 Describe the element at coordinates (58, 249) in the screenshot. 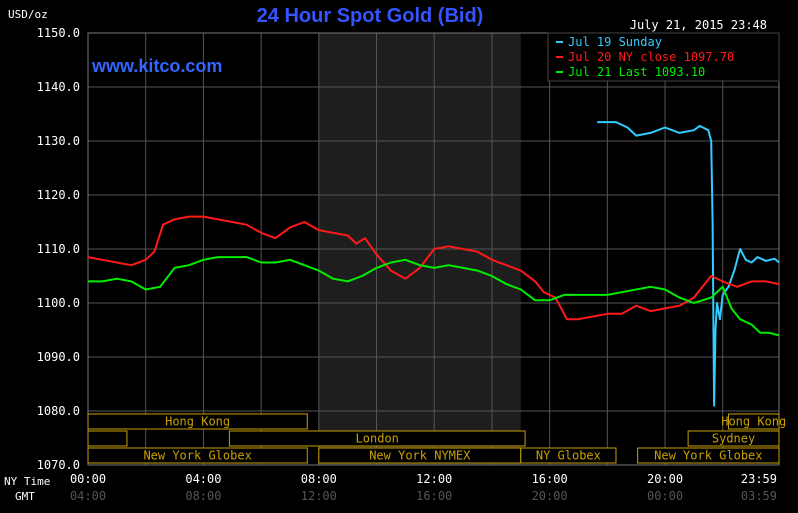

I see `y-tick-label: 1110.0` at that location.